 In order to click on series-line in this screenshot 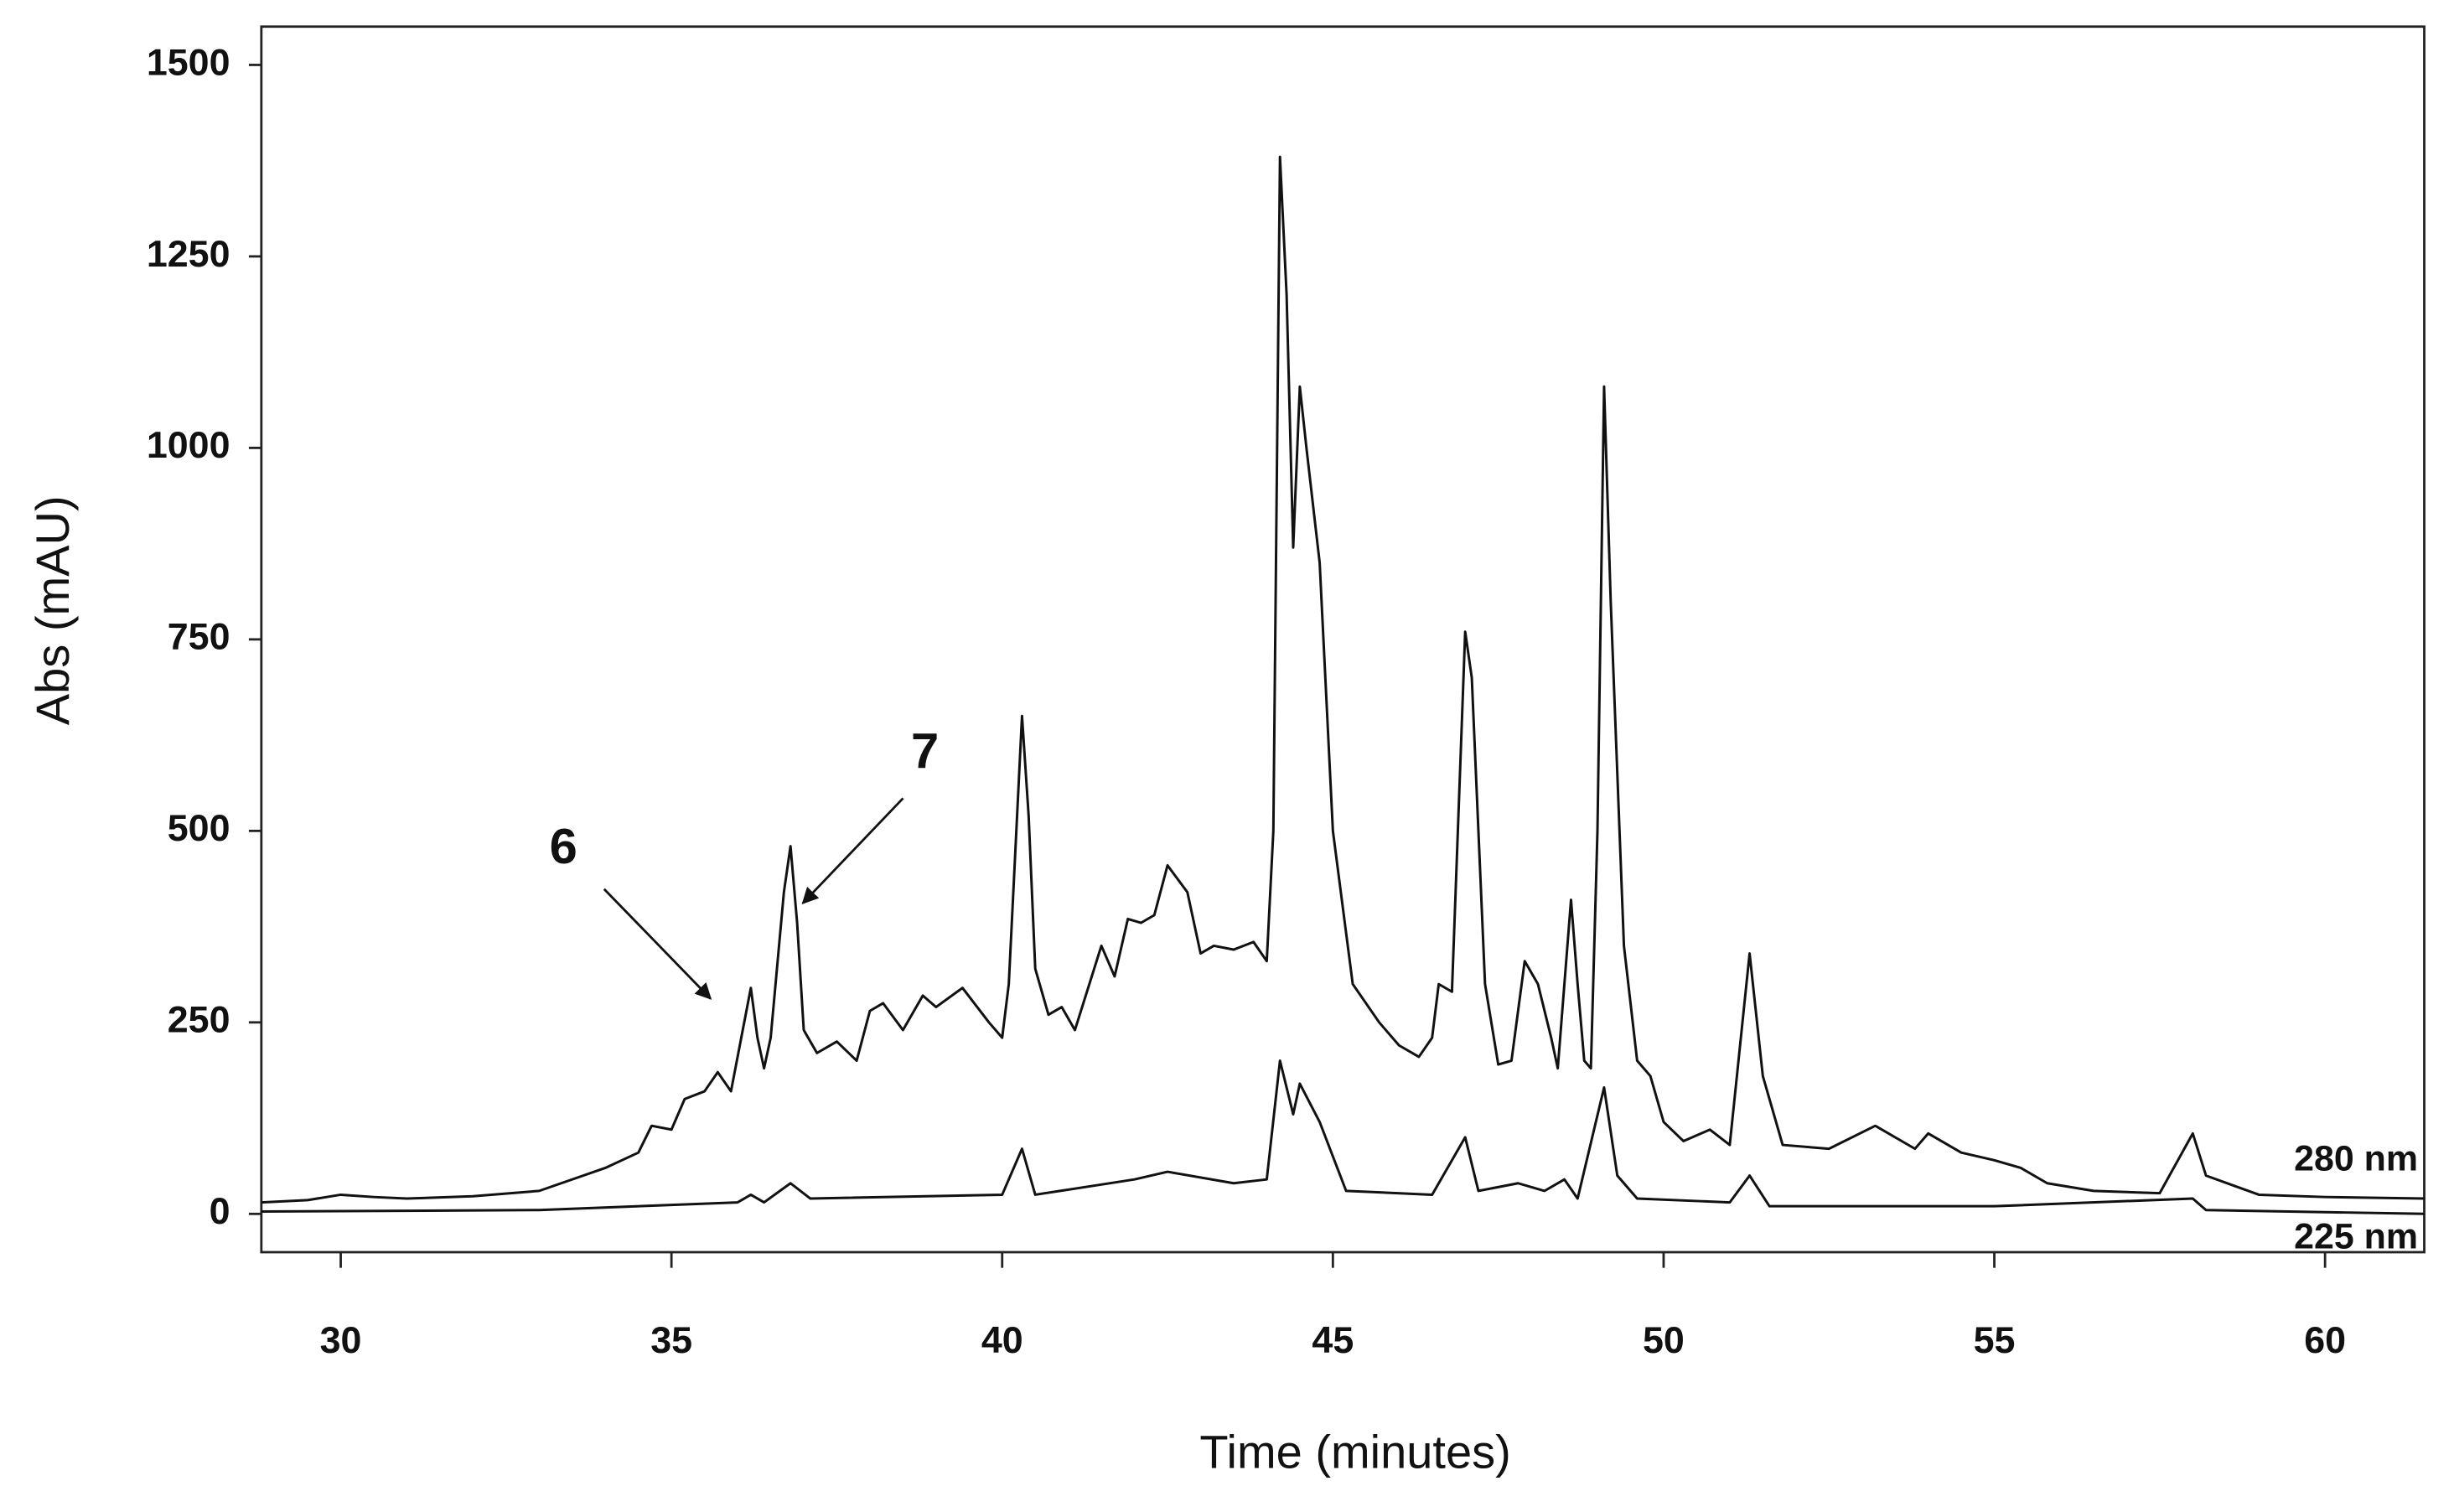, I will do `click(1343, 1137)`.